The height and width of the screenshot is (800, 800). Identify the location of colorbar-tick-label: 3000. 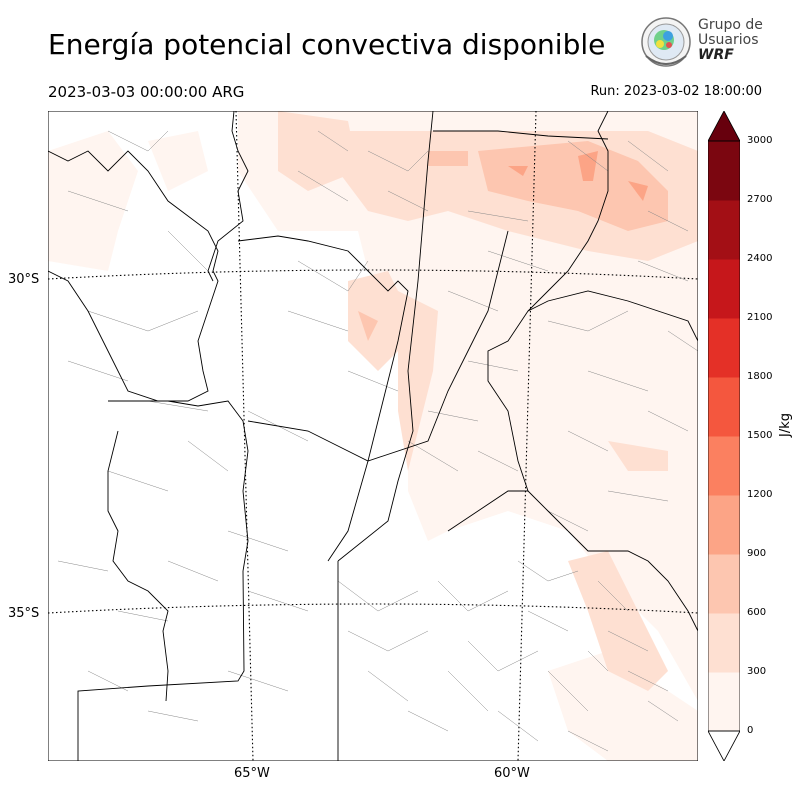
(760, 140).